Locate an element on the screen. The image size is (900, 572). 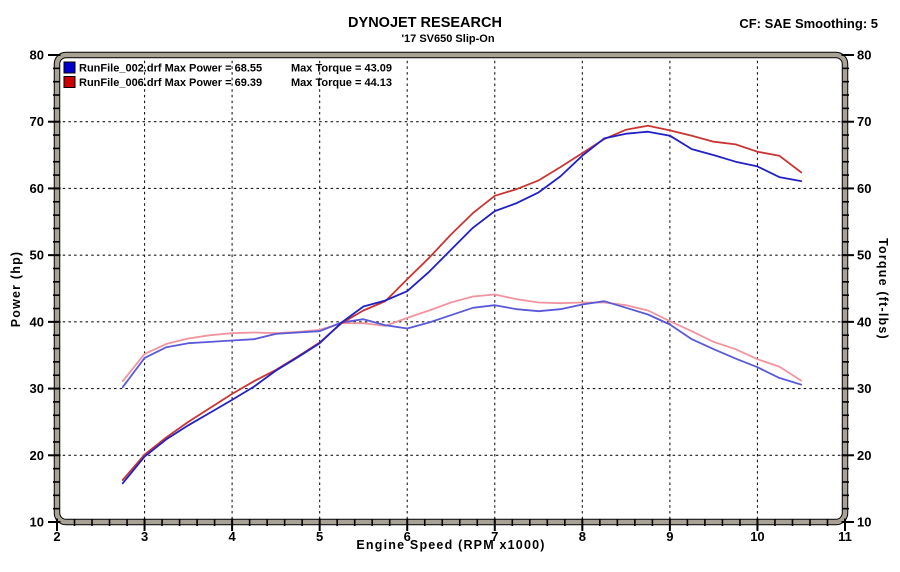
legend-run006-torque-label: Max Torque = 44.13 is located at coordinates (341, 83).